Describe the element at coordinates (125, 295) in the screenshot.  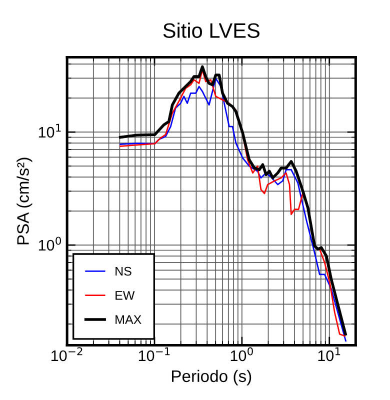
I see `legend-label: EW` at that location.